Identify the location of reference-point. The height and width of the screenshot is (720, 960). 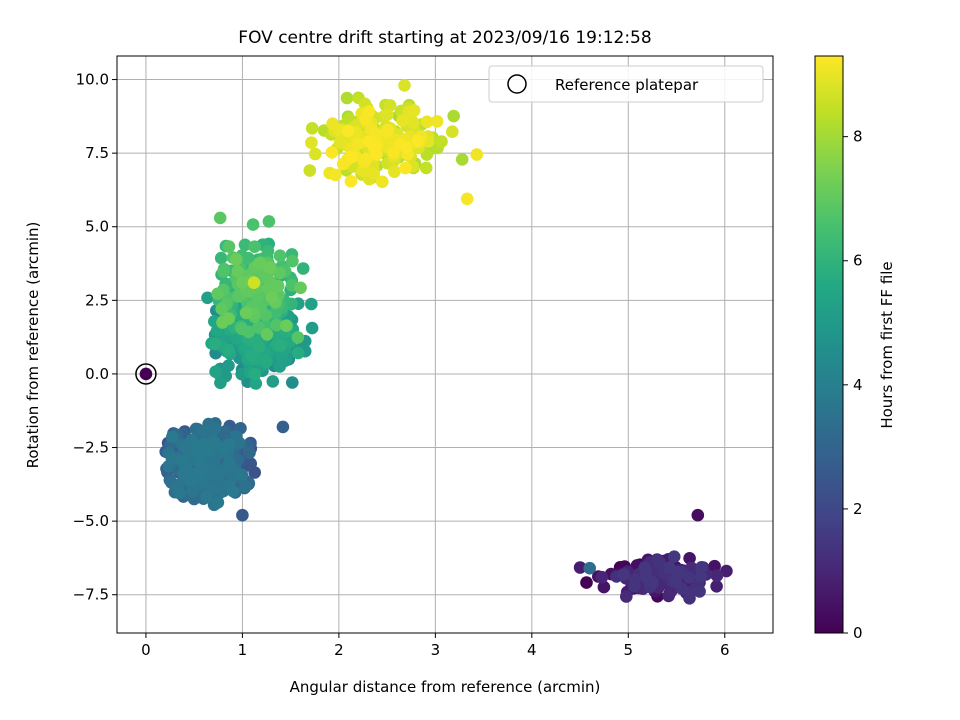
(146, 374).